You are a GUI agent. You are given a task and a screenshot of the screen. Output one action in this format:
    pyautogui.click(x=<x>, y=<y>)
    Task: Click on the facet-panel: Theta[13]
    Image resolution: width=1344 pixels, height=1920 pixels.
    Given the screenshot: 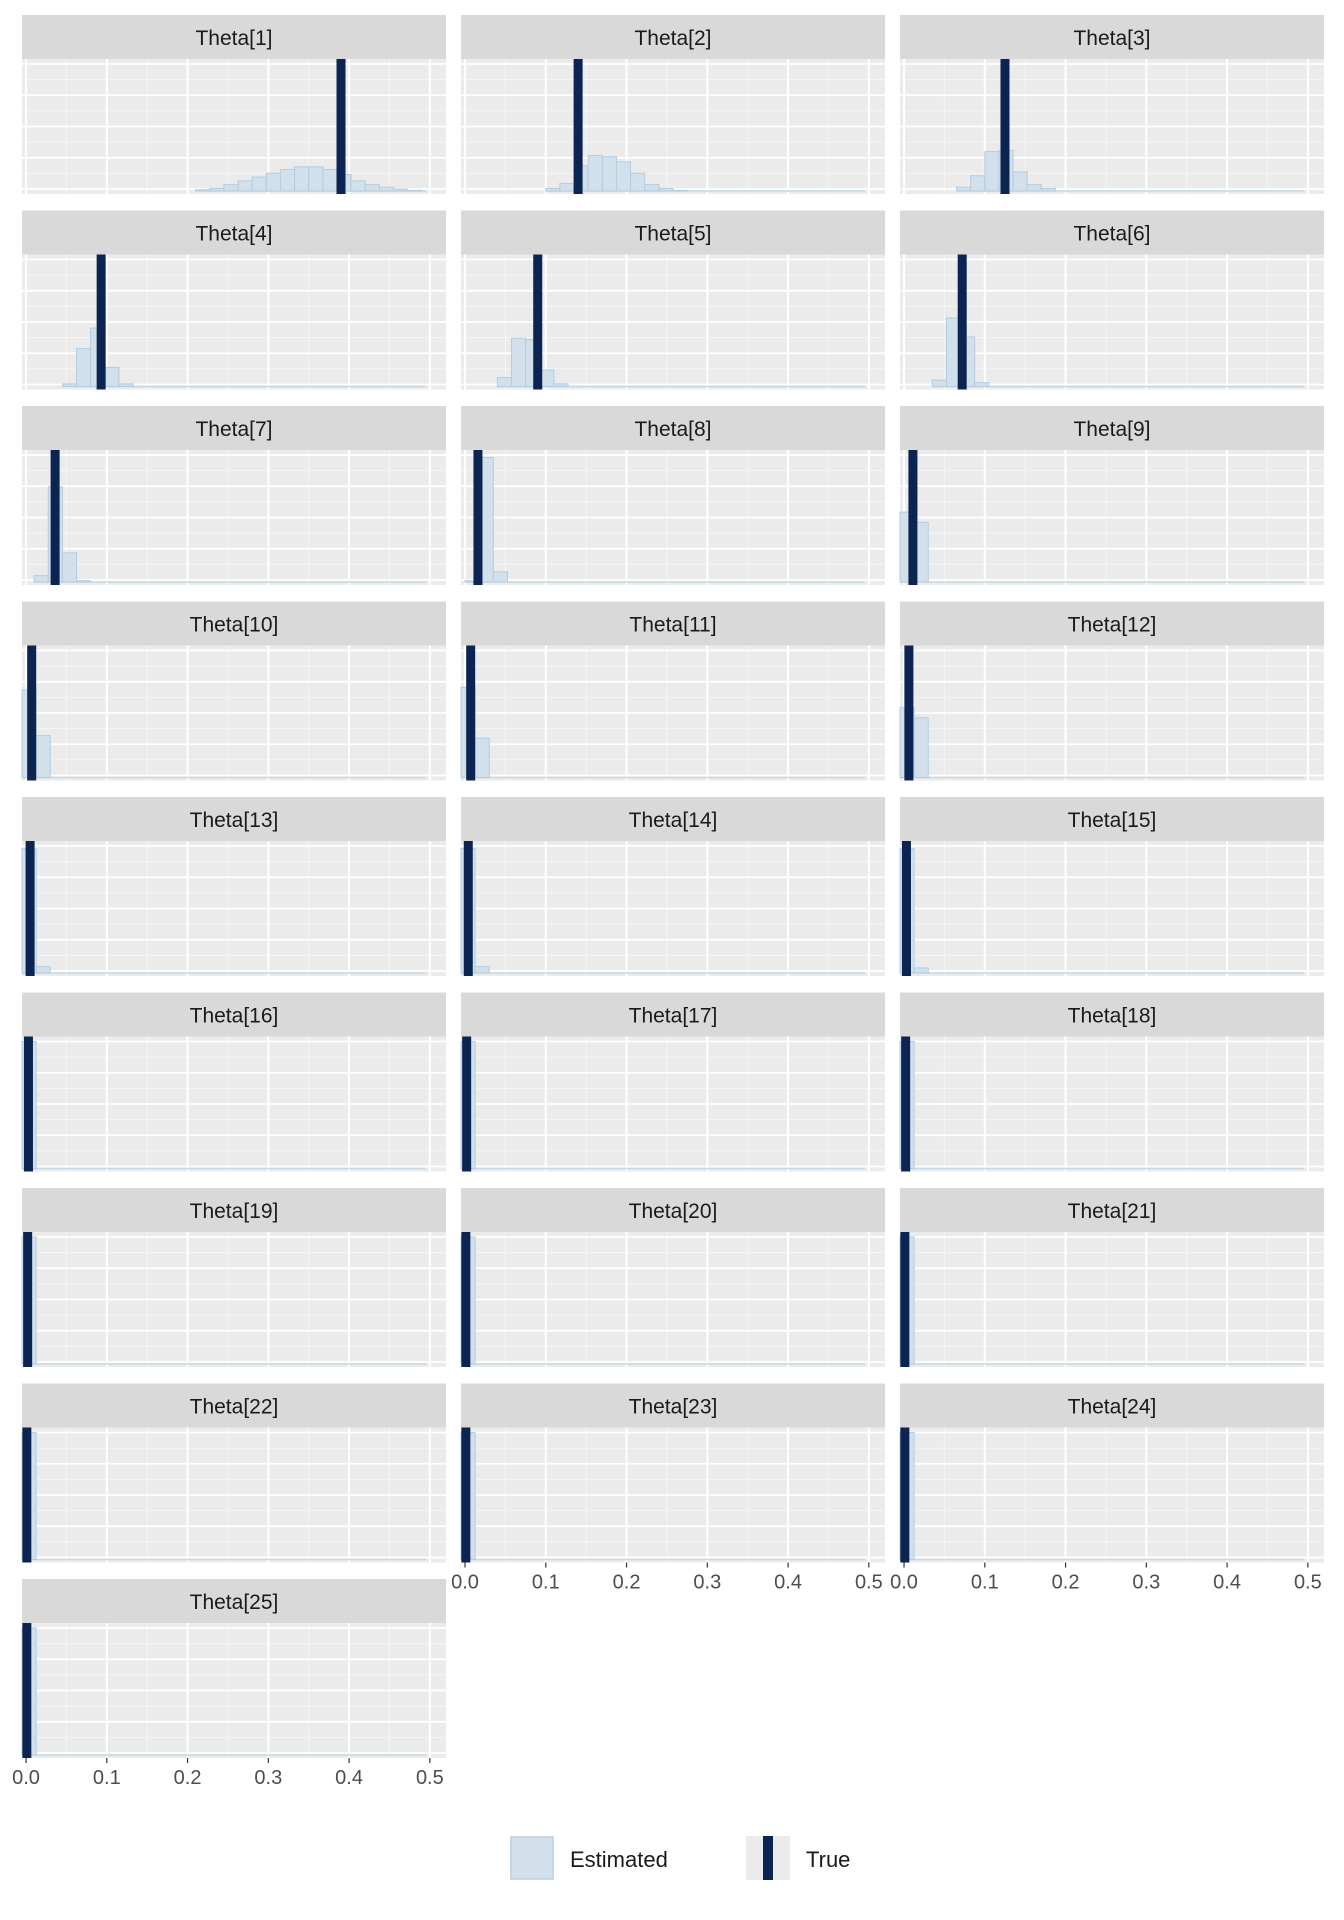 What is the action you would take?
    pyautogui.click(x=233, y=886)
    